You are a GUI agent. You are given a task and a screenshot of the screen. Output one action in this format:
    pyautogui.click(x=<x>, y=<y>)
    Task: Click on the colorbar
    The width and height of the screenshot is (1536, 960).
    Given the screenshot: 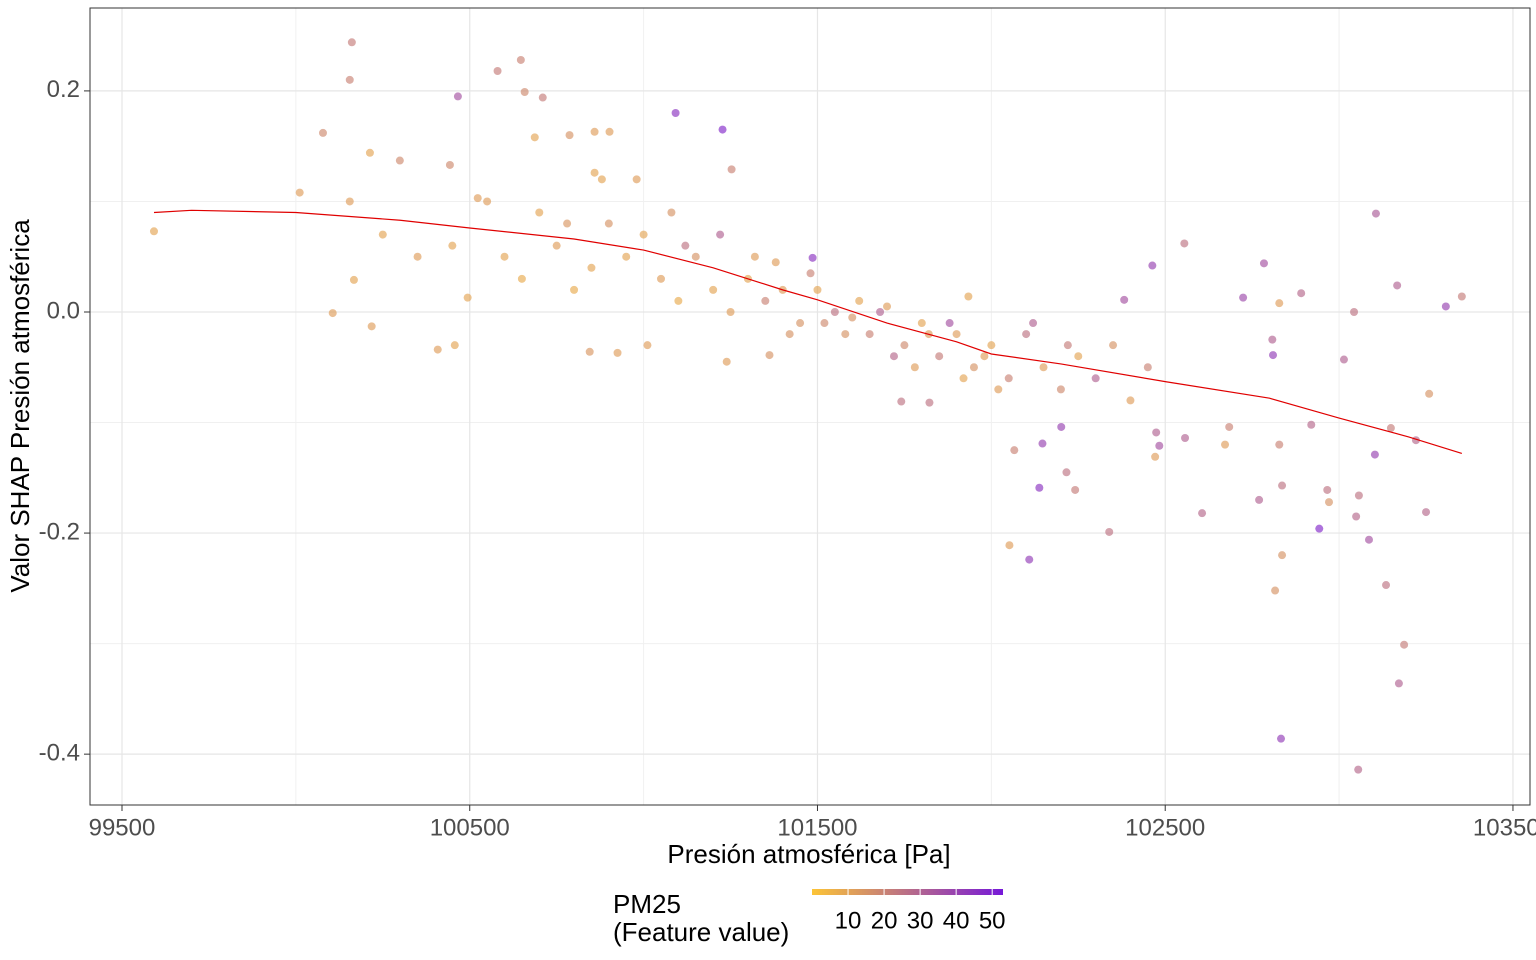 What is the action you would take?
    pyautogui.click(x=907, y=892)
    